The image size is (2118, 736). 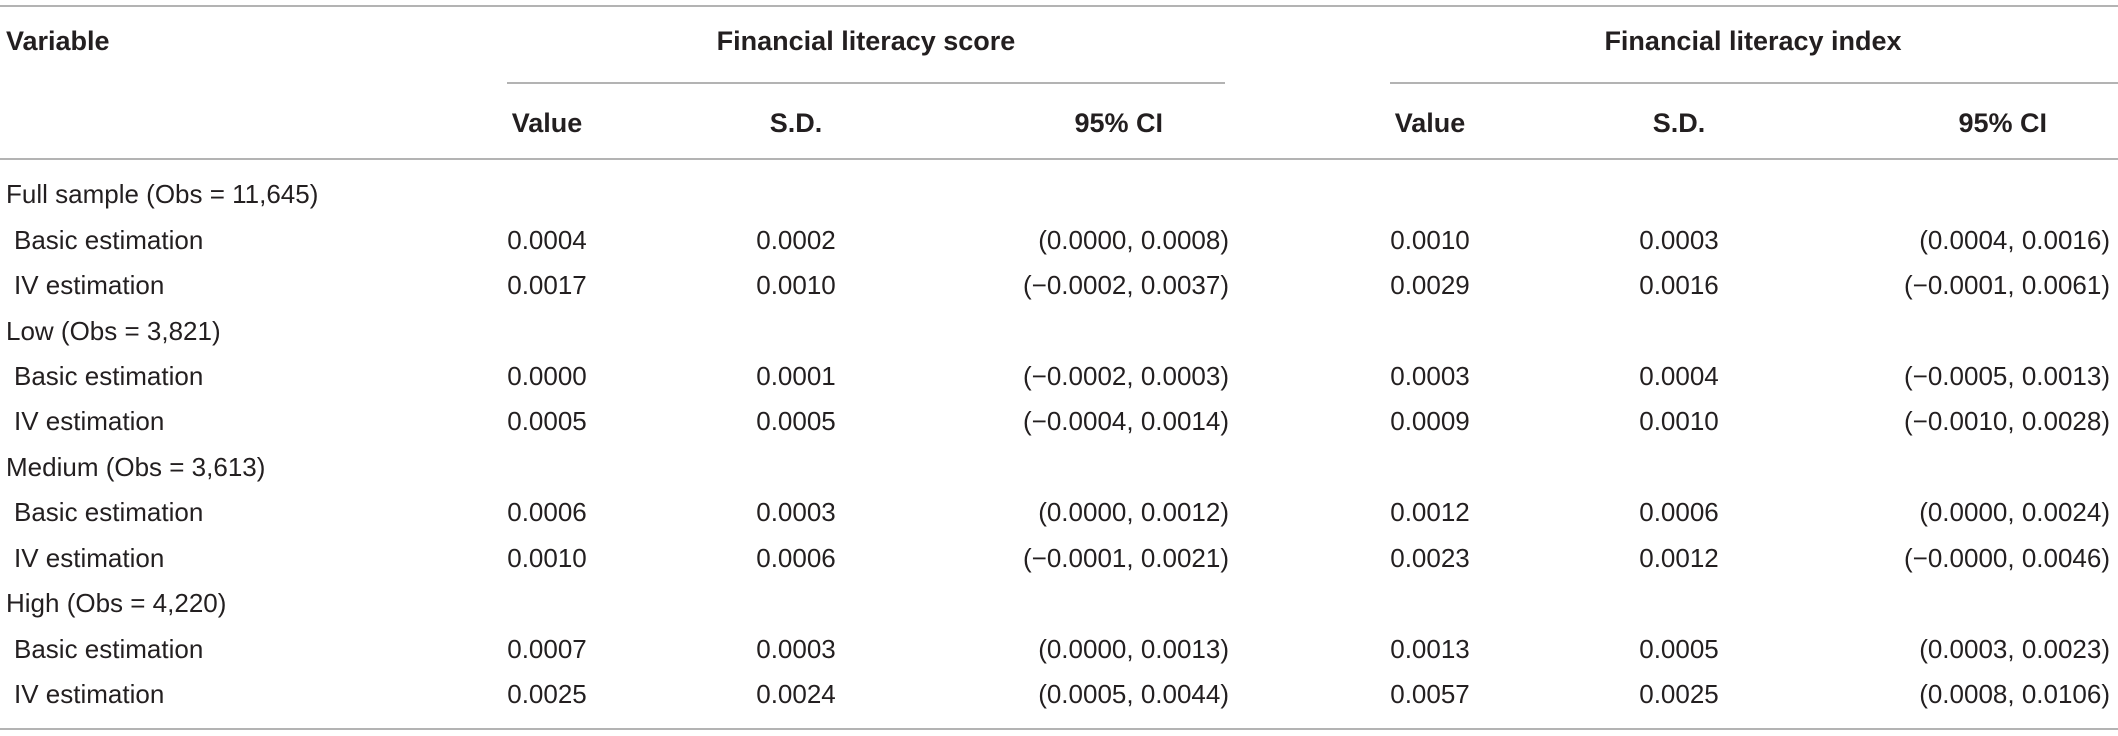 What do you see at coordinates (1430, 512) in the screenshot?
I see `index-value-cell: 0.0012` at bounding box center [1430, 512].